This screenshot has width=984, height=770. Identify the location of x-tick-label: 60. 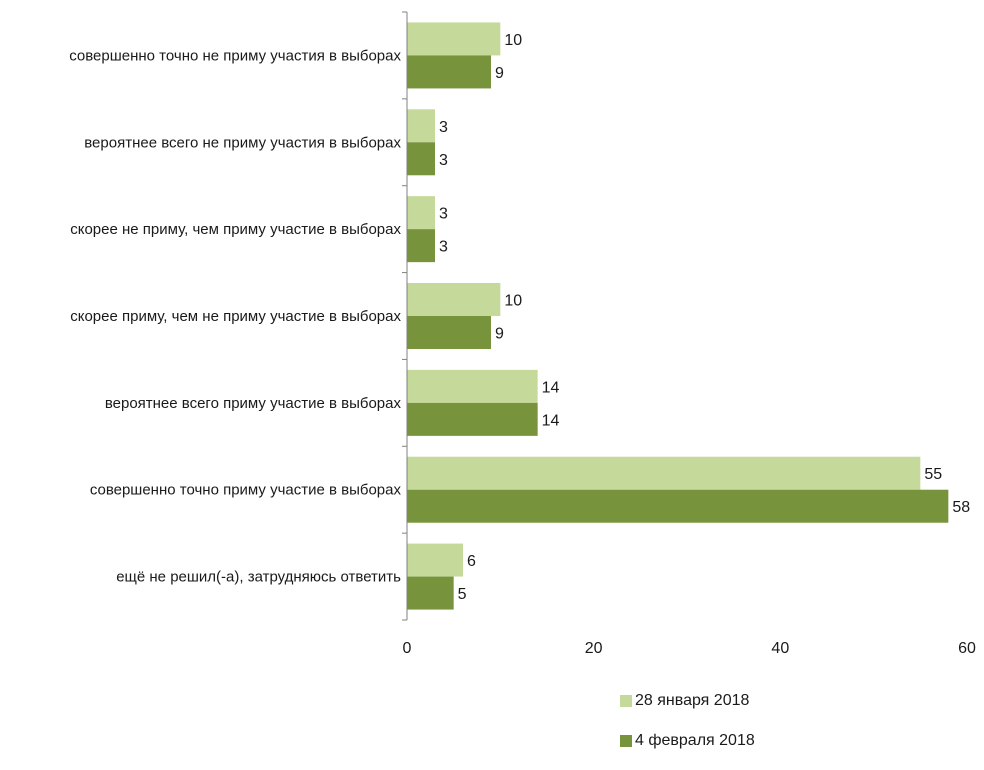
(967, 648).